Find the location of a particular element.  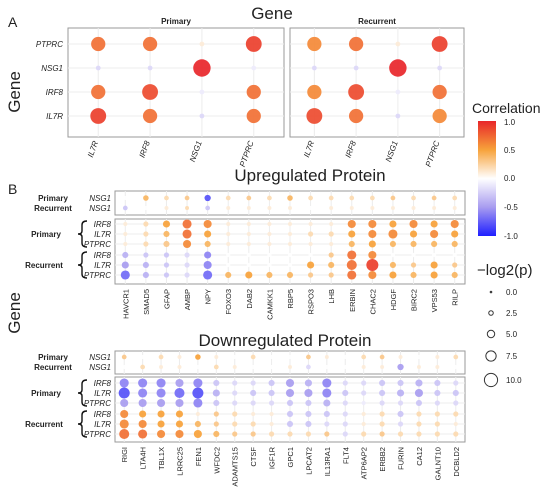

x-tick-label: CAMKK1 is located at coordinates (269, 304).